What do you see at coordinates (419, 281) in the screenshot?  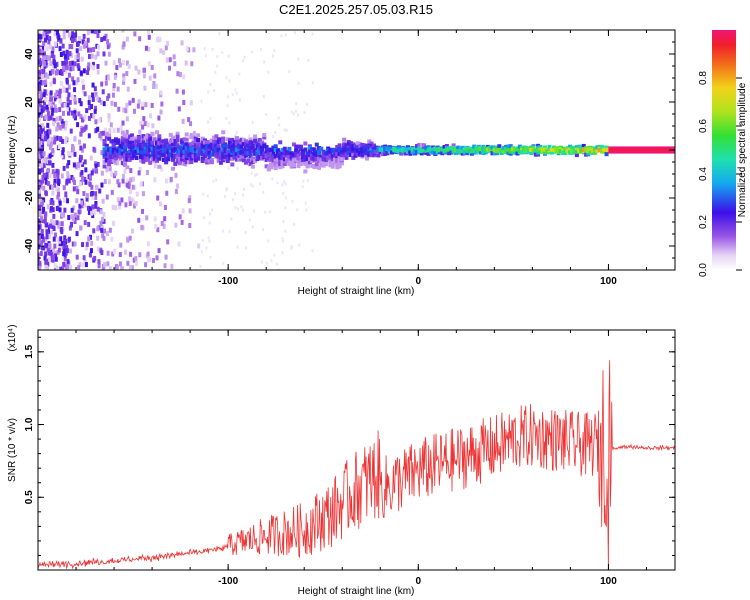 I see `spec-xtick-label: 0` at bounding box center [419, 281].